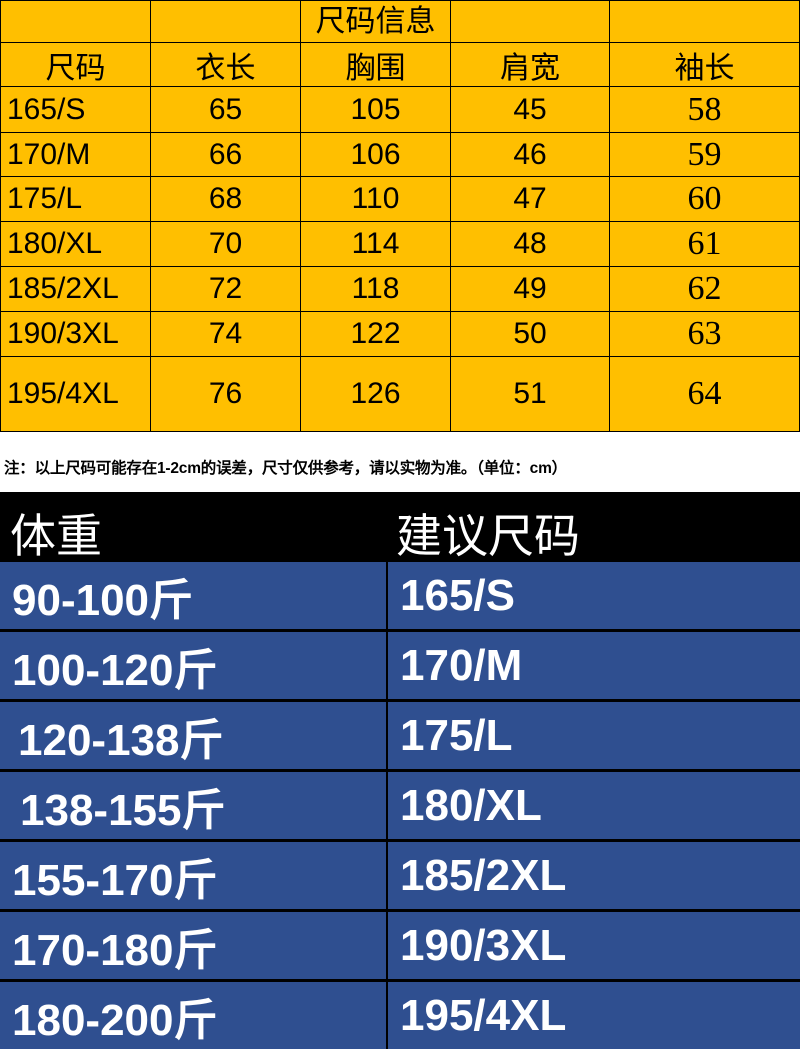  I want to click on header-chest: 胸围, so click(376, 65).